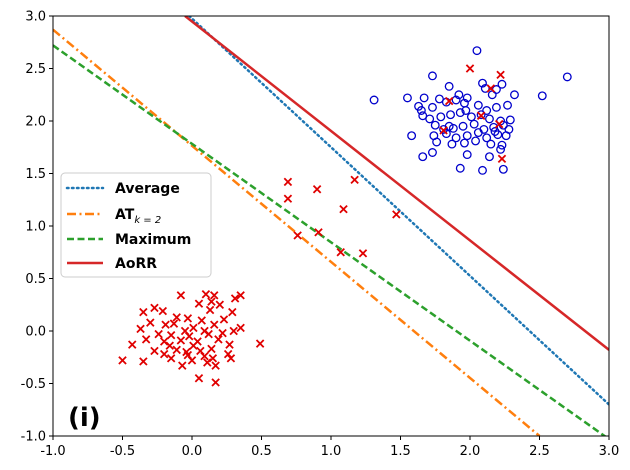 This screenshot has width=630, height=470. What do you see at coordinates (331, 451) in the screenshot?
I see `x-tick-label: 1.0` at bounding box center [331, 451].